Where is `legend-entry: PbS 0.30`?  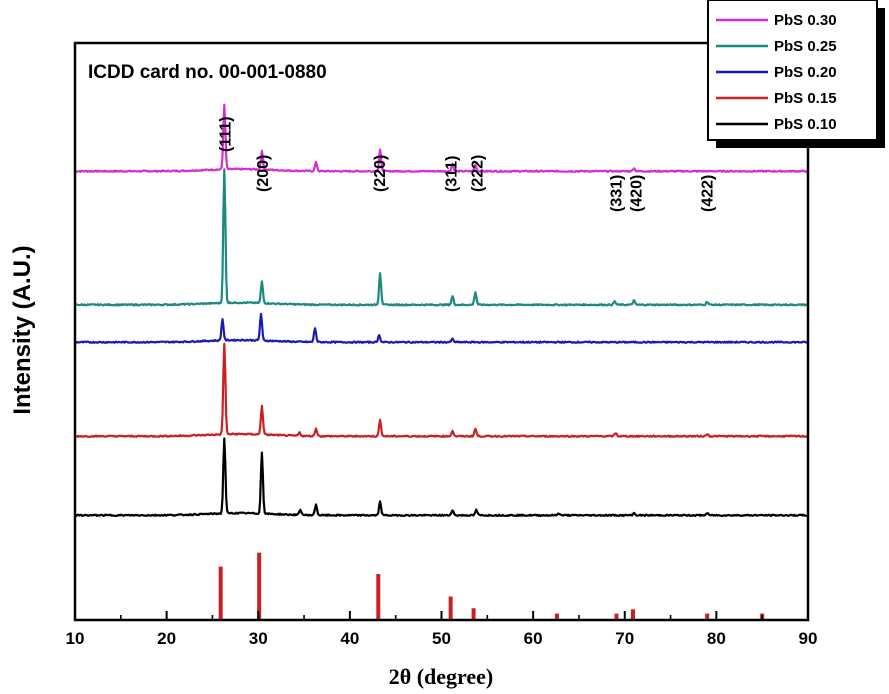 legend-entry: PbS 0.30 is located at coordinates (805, 20).